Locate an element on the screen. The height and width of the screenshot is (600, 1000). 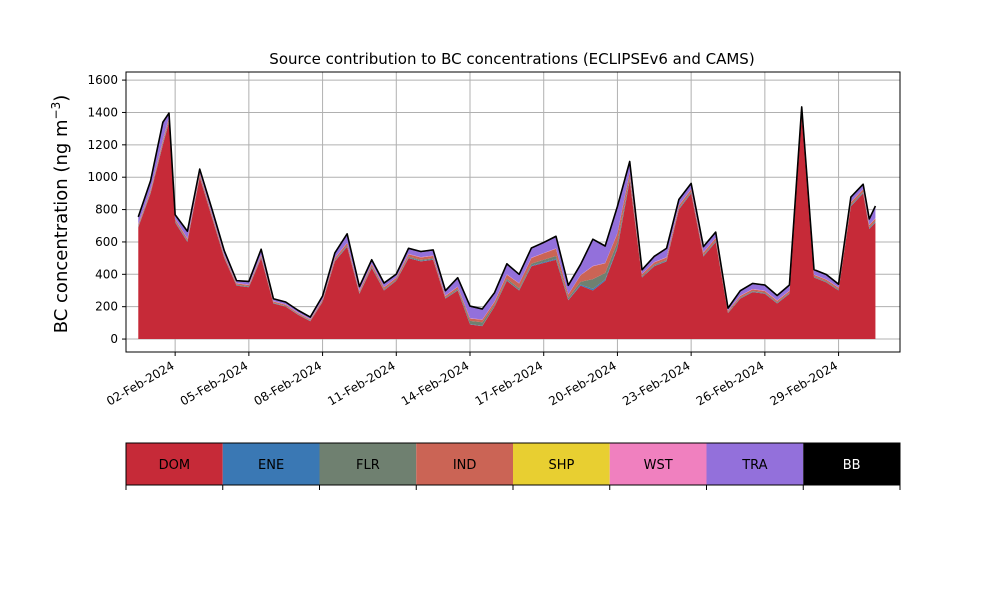
legend-label-dom: DOM is located at coordinates (174, 465).